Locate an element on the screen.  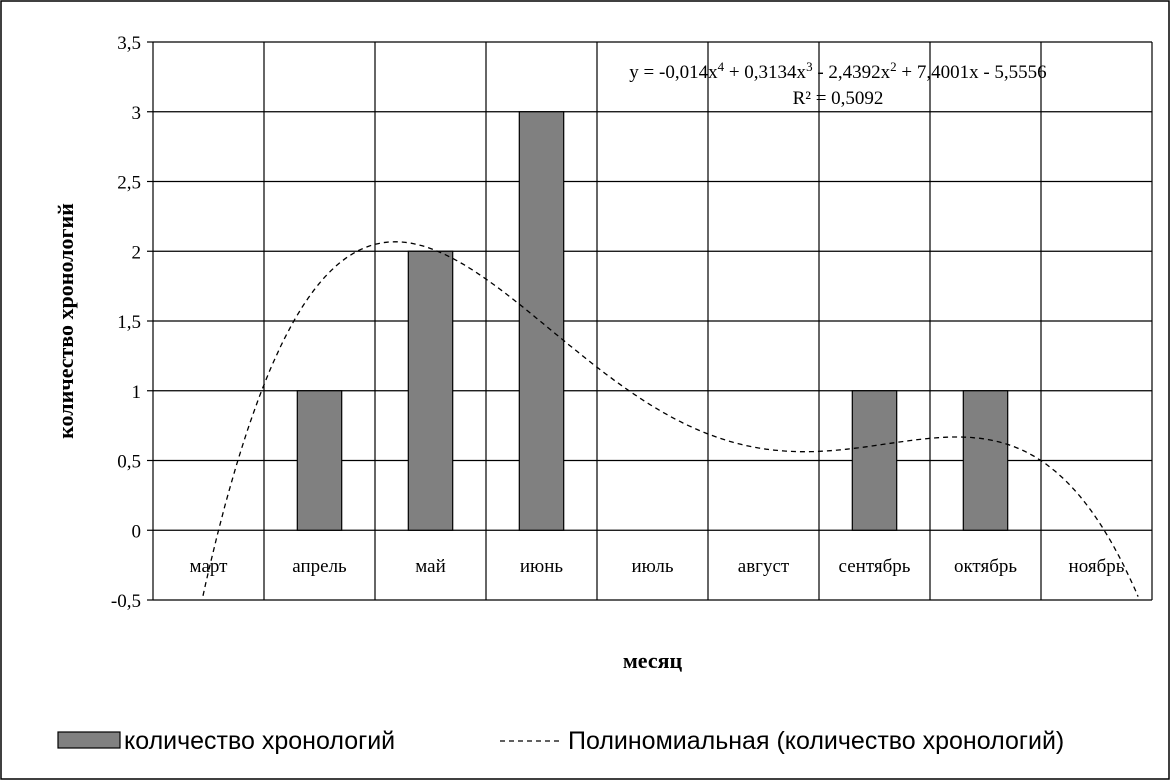
x-tick-label: июнь is located at coordinates (542, 566).